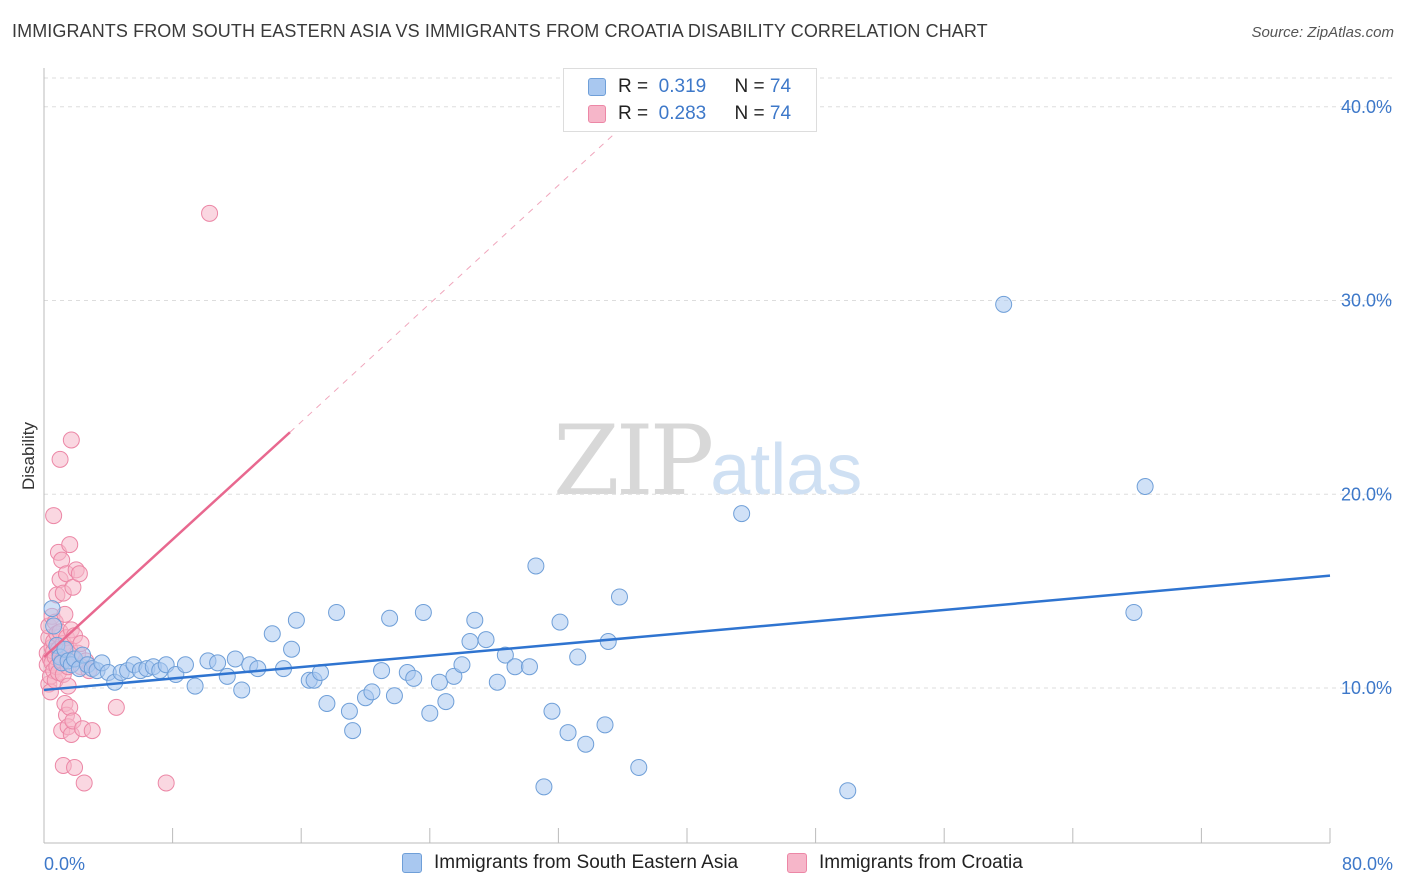 This screenshot has height=892, width=1406. What do you see at coordinates (1367, 864) in the screenshot?
I see `x-tick-label: 80.0%` at bounding box center [1367, 864].